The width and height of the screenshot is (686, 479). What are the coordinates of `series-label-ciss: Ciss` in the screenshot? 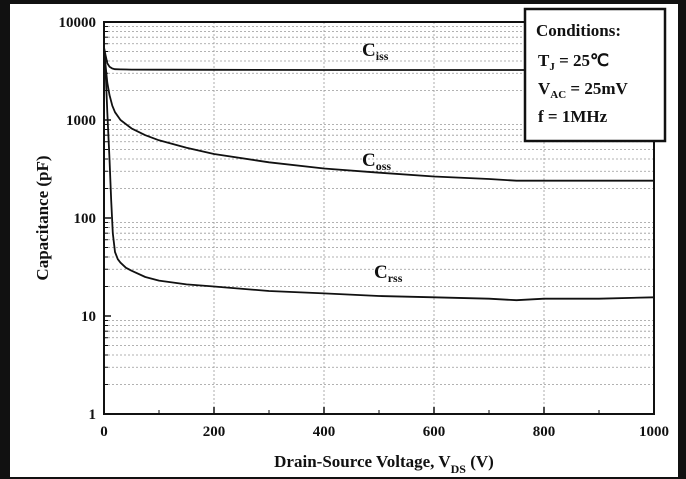 It's located at (375, 51).